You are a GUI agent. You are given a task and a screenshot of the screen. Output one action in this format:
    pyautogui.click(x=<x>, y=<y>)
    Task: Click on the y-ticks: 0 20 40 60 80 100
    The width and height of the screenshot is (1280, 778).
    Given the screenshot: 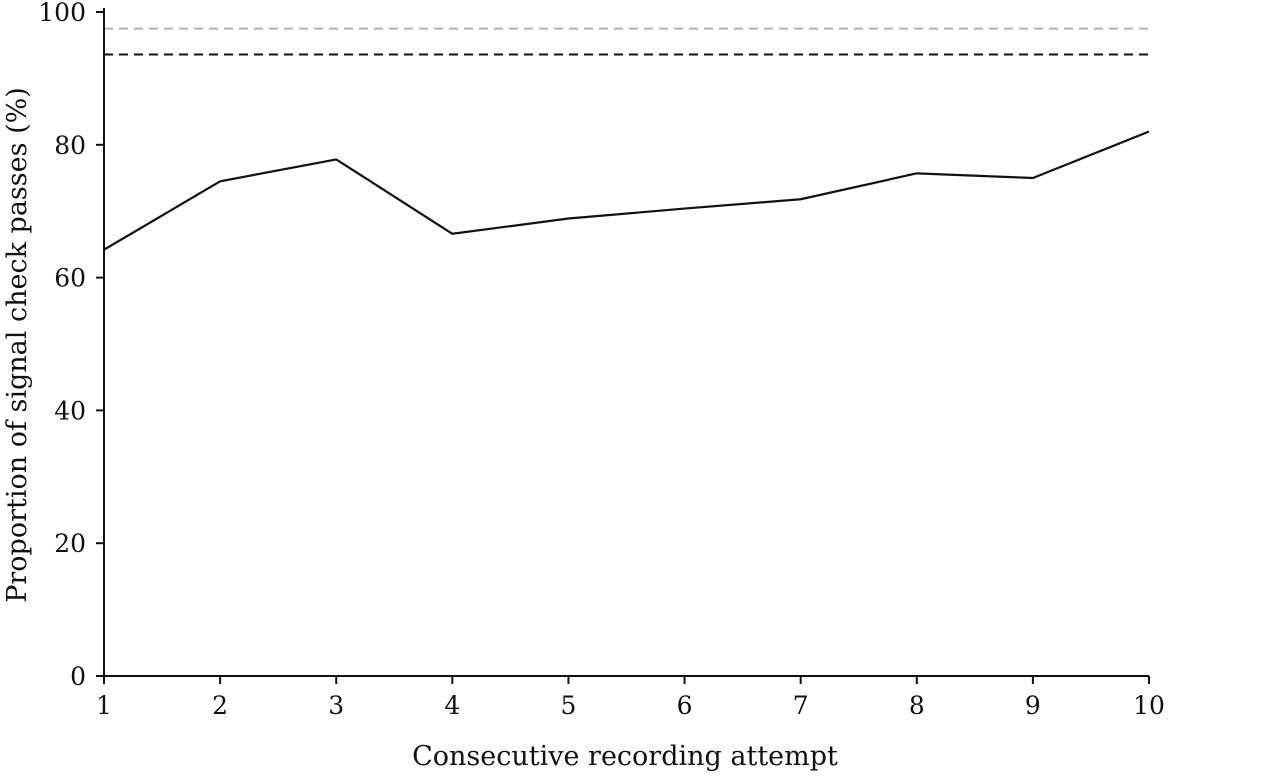 What is the action you would take?
    pyautogui.click(x=71, y=345)
    